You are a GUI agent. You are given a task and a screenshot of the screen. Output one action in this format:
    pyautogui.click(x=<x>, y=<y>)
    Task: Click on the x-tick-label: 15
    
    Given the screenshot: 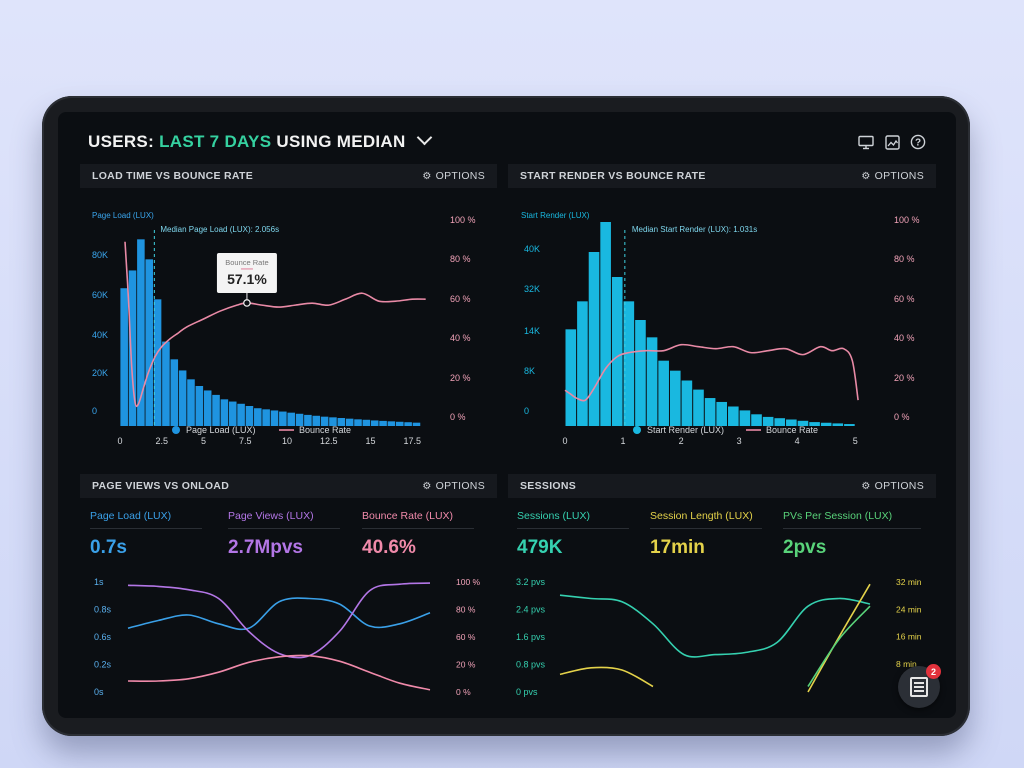 What is the action you would take?
    pyautogui.click(x=371, y=441)
    